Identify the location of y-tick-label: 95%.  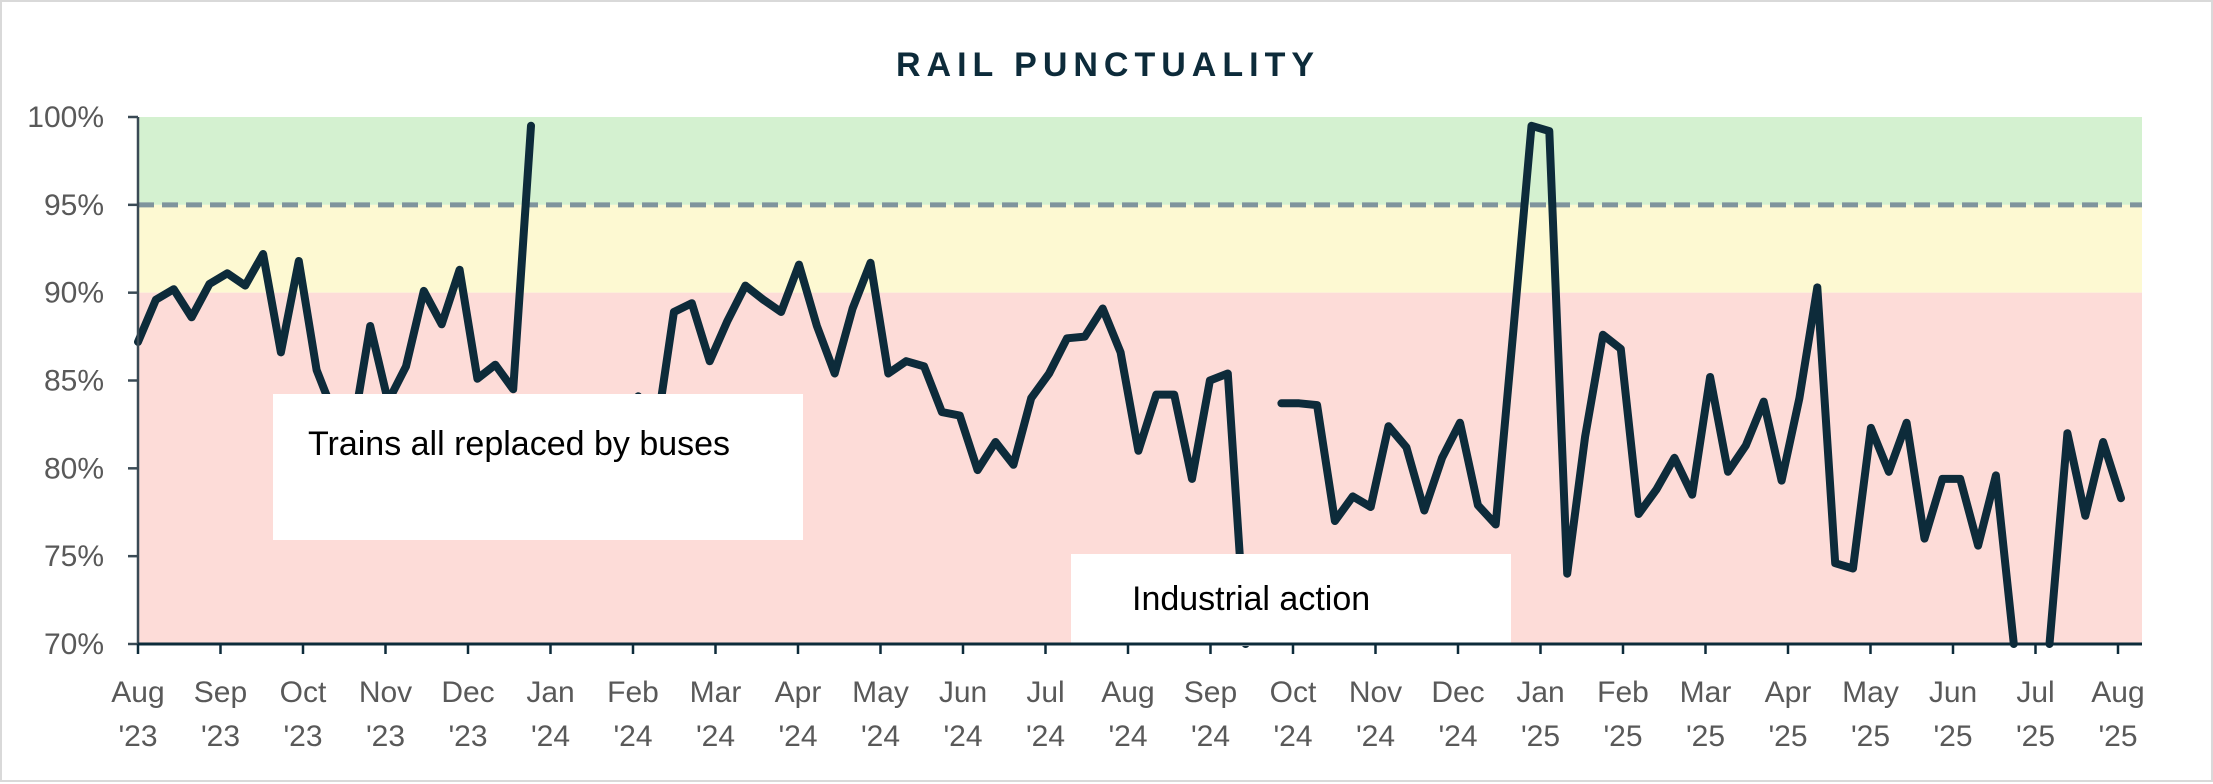
(74, 205).